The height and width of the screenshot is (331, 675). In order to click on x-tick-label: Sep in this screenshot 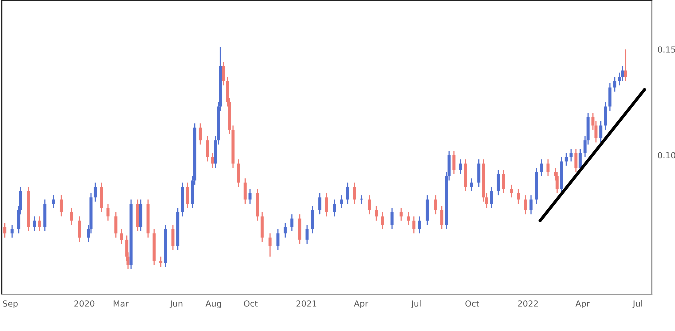, I will do `click(10, 304)`.